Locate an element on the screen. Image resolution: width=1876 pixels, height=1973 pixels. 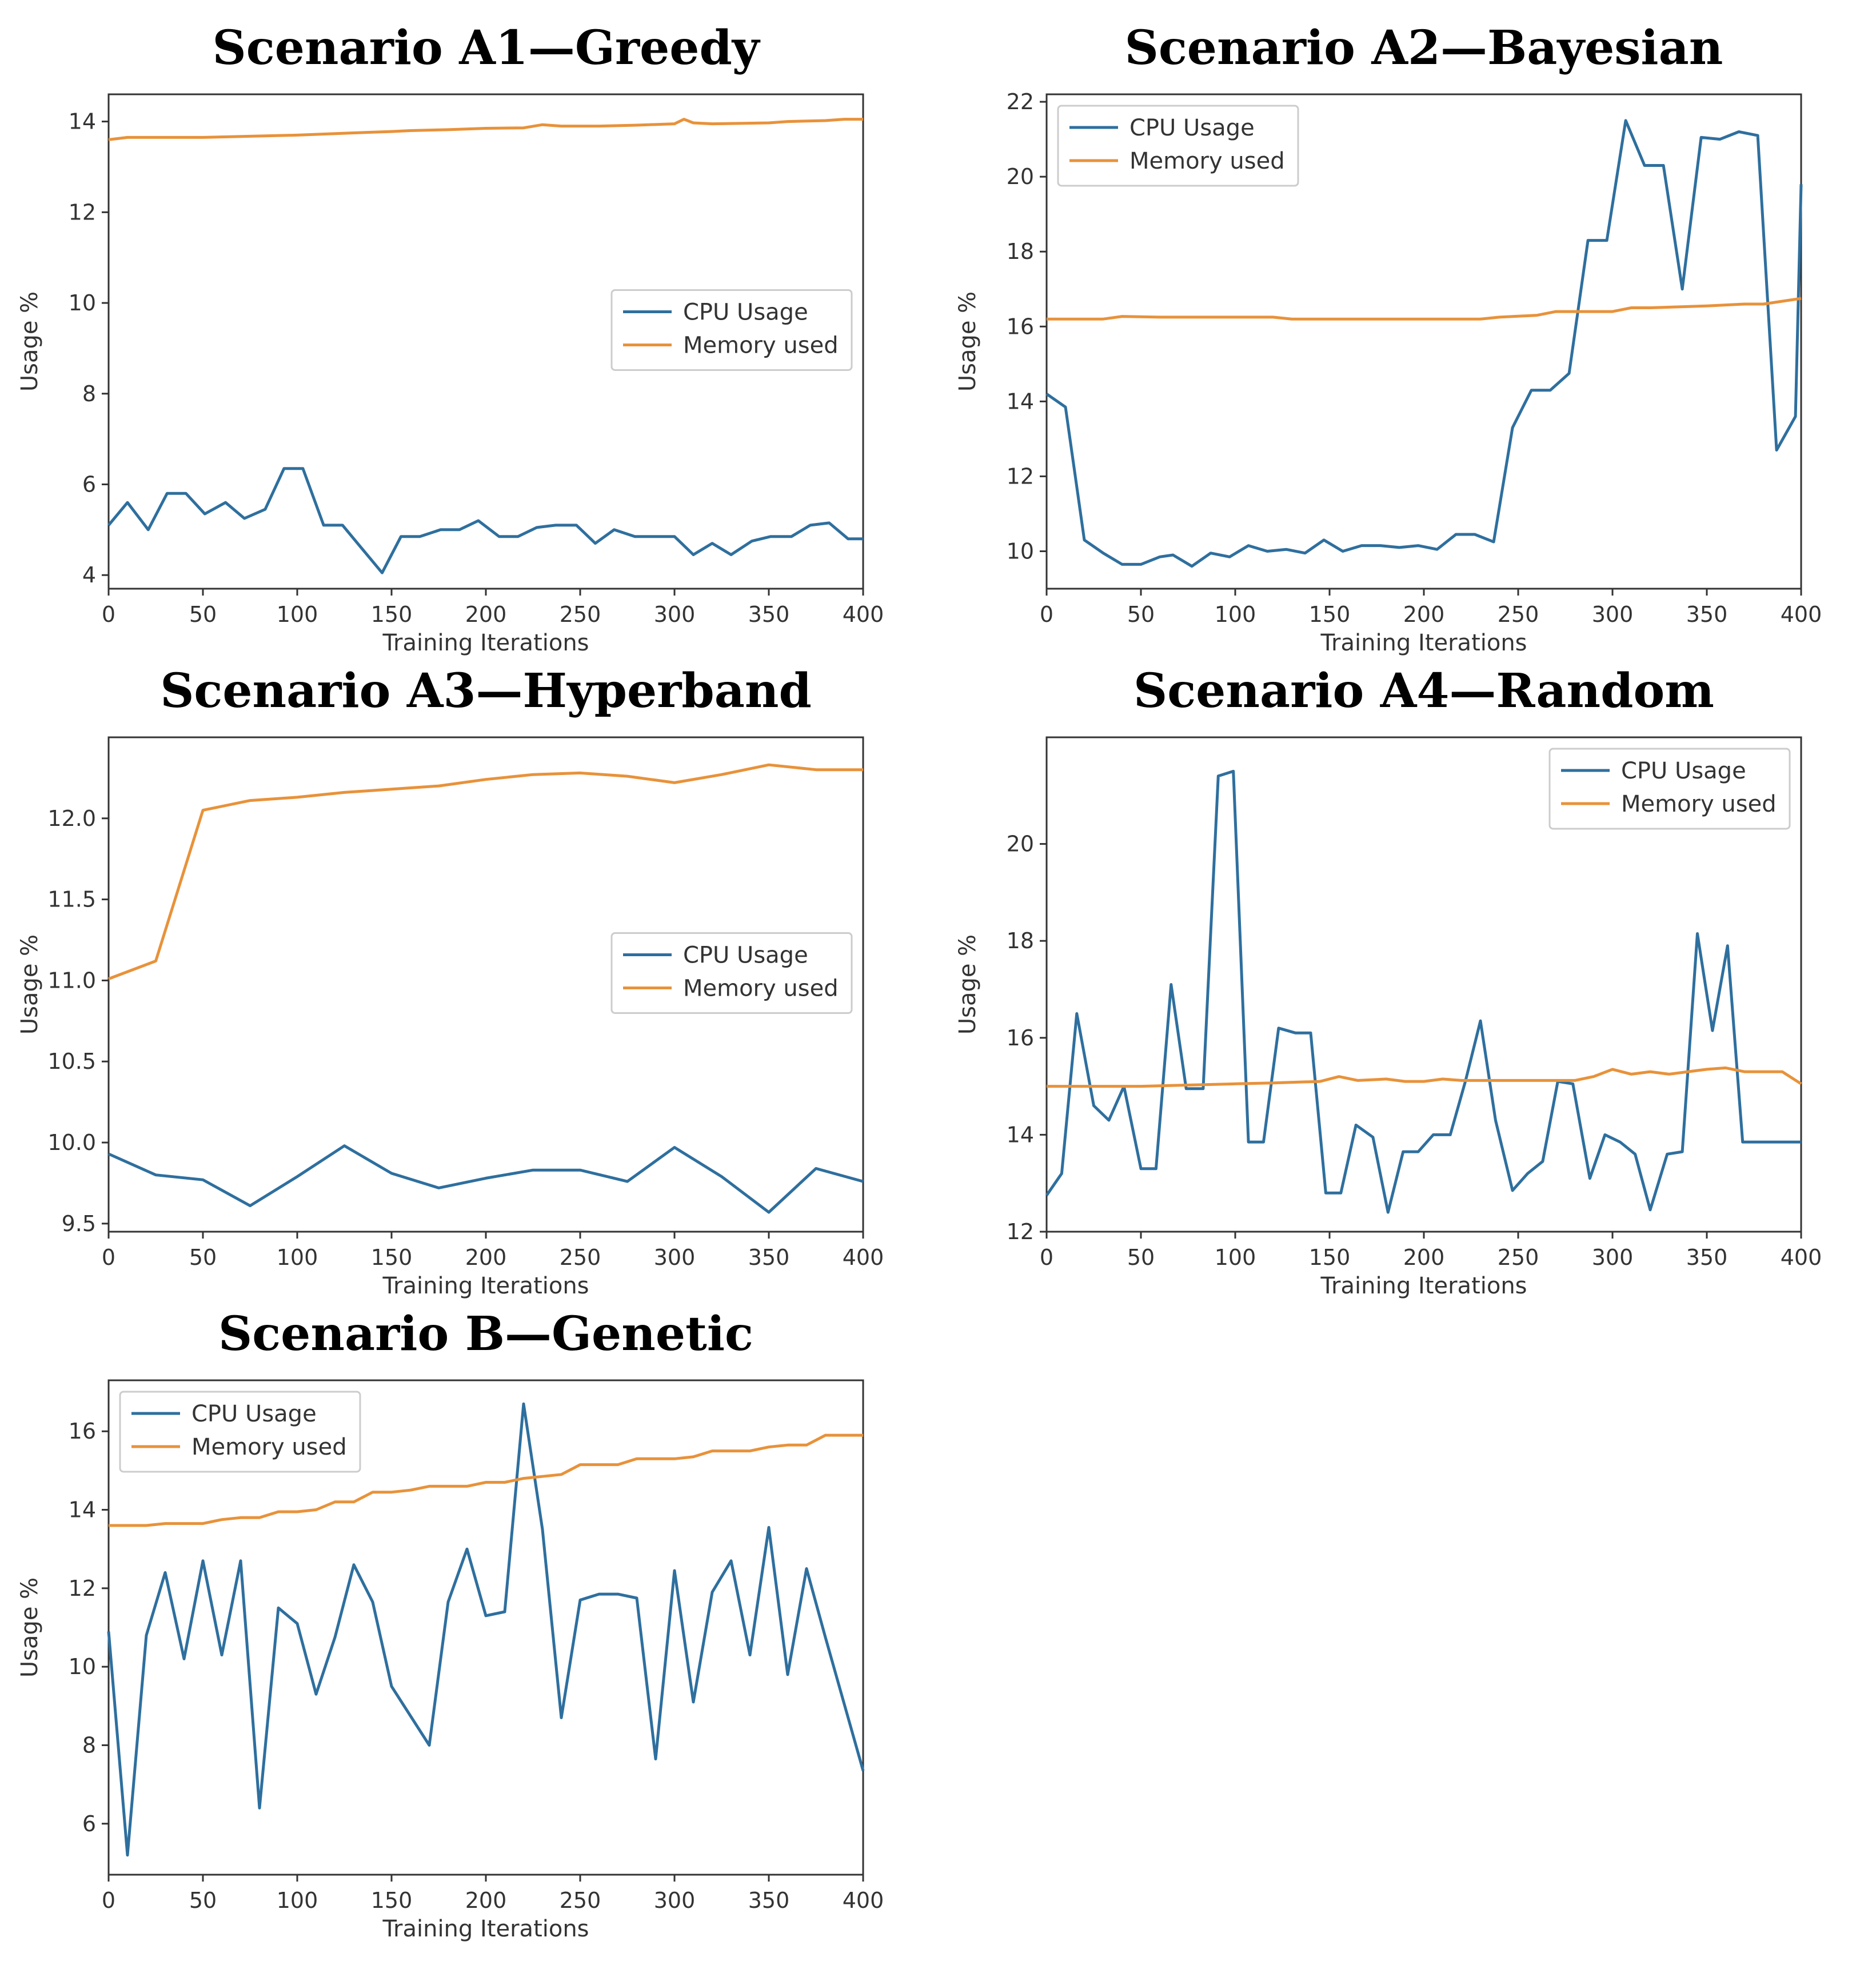
y-tick-label: 10.5 is located at coordinates (71, 1062).